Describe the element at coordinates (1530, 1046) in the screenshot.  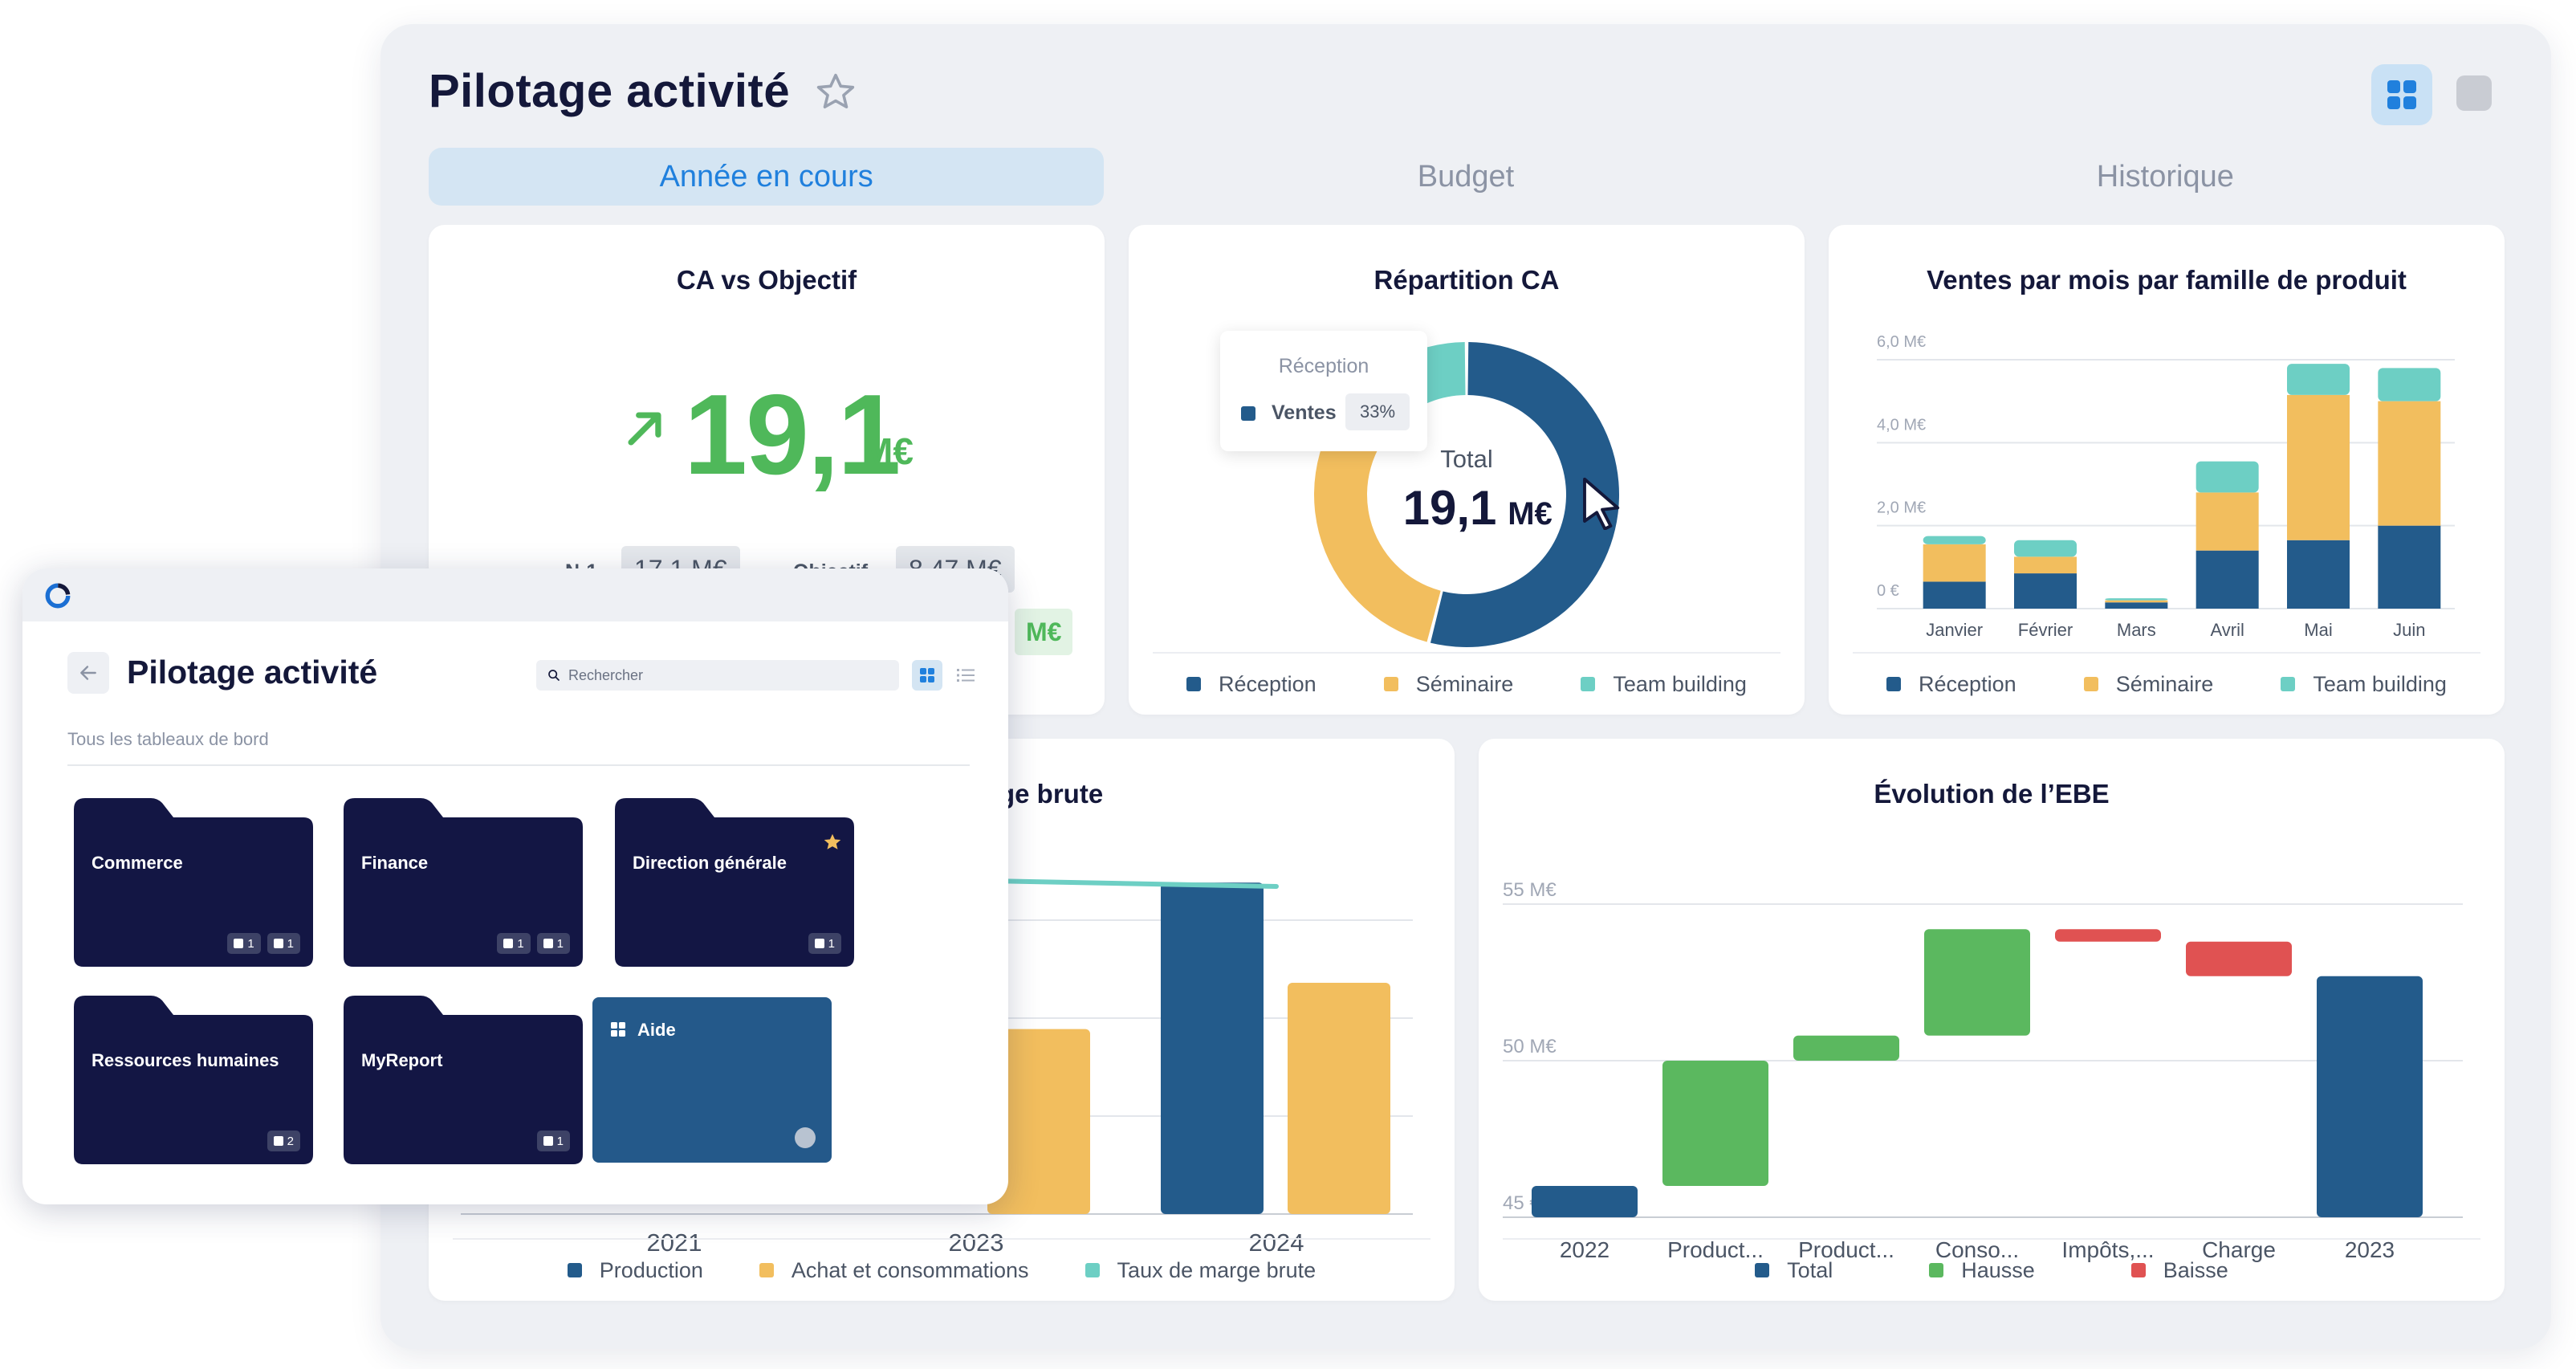
I see `y-tick-label: 50 M€` at that location.